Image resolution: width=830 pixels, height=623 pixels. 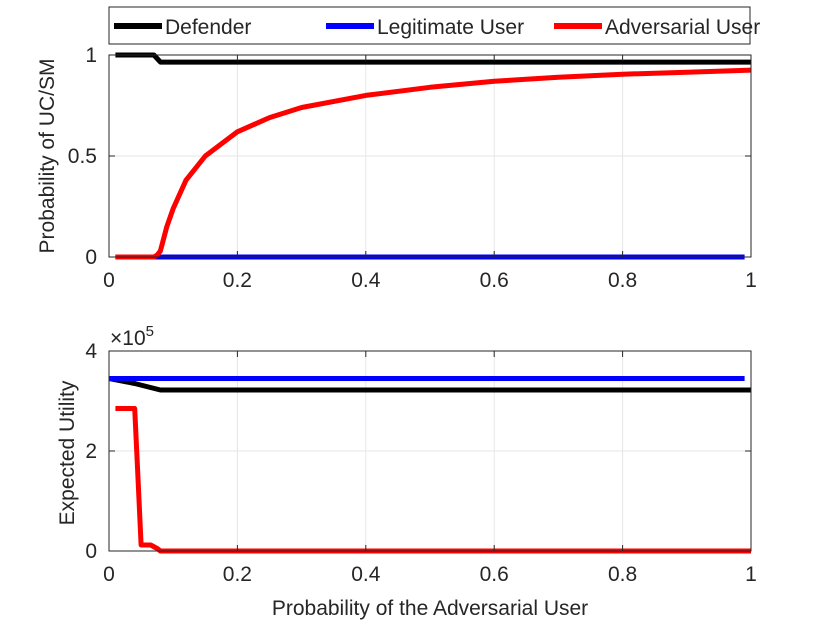 What do you see at coordinates (109, 574) in the screenshot?
I see `bottom-x-tick-label: 0` at bounding box center [109, 574].